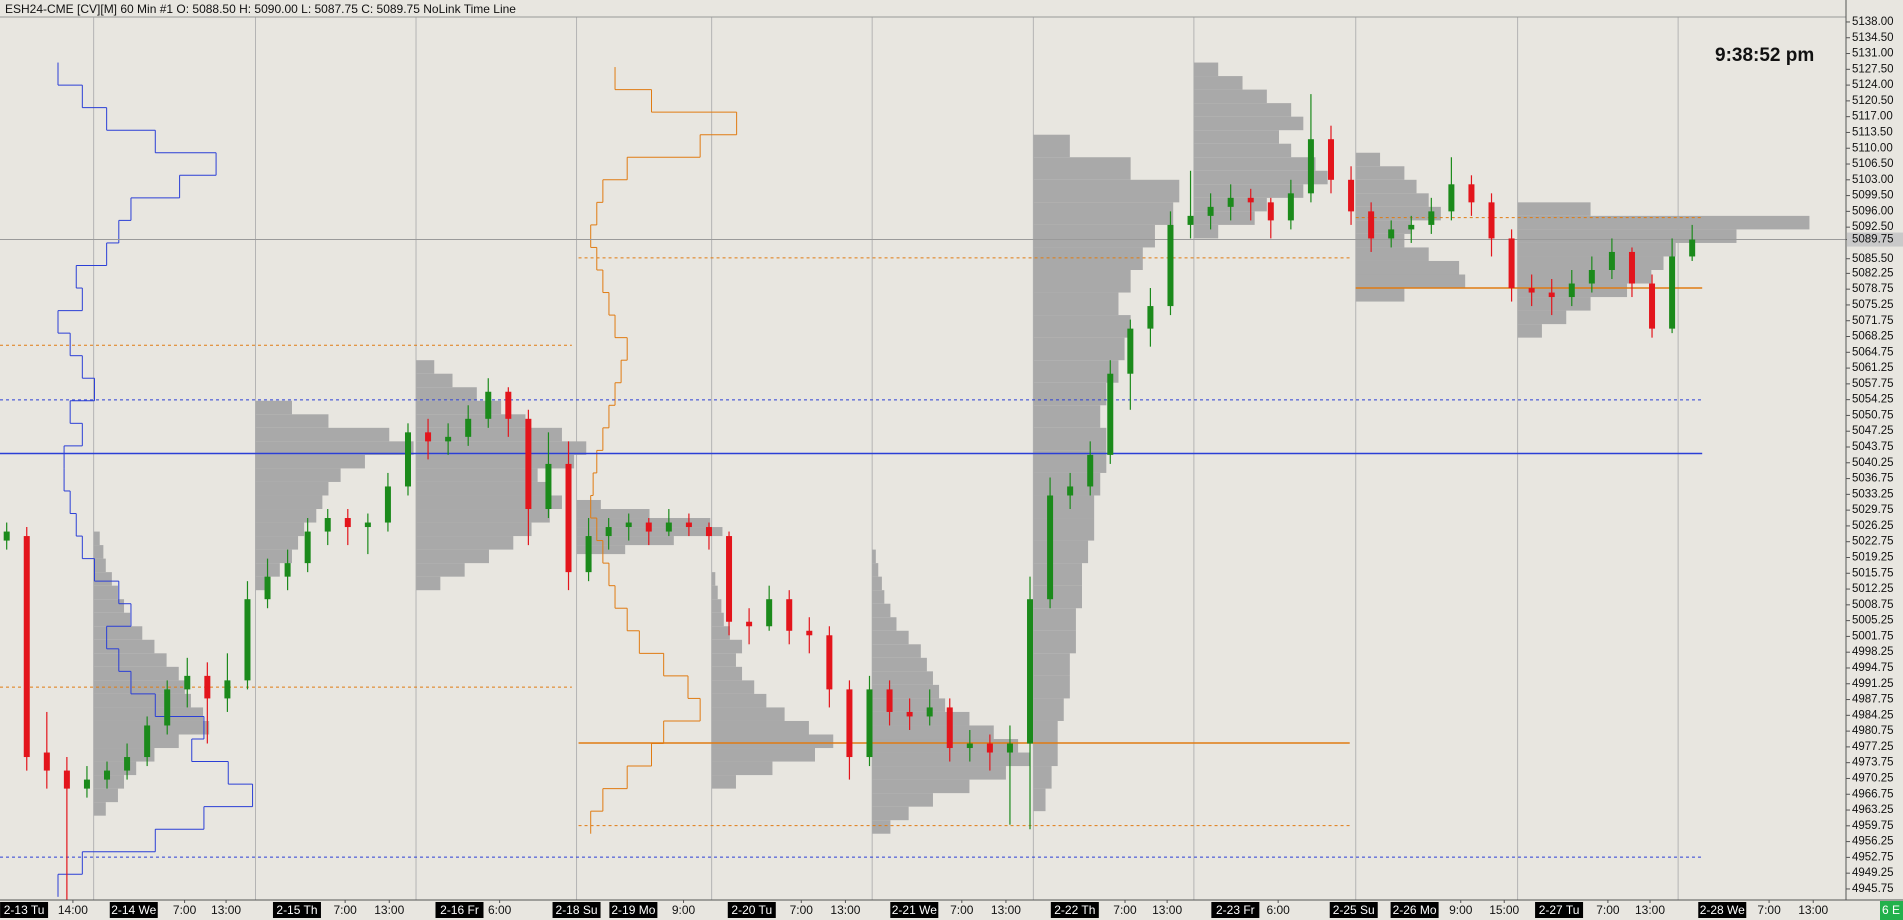 The width and height of the screenshot is (1903, 920). What do you see at coordinates (1873, 842) in the screenshot?
I see `y-tick-label: 4956.25` at bounding box center [1873, 842].